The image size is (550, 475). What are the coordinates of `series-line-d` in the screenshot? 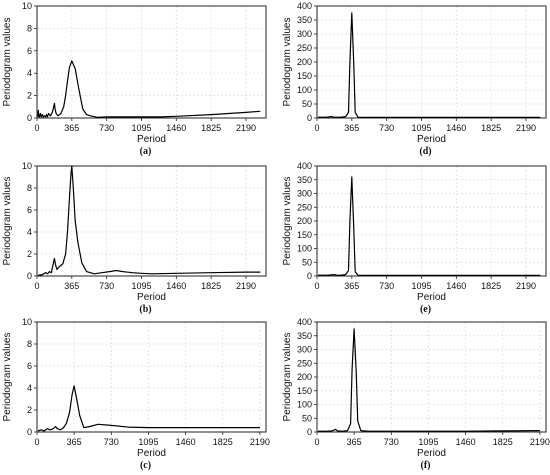 It's located at (429, 65).